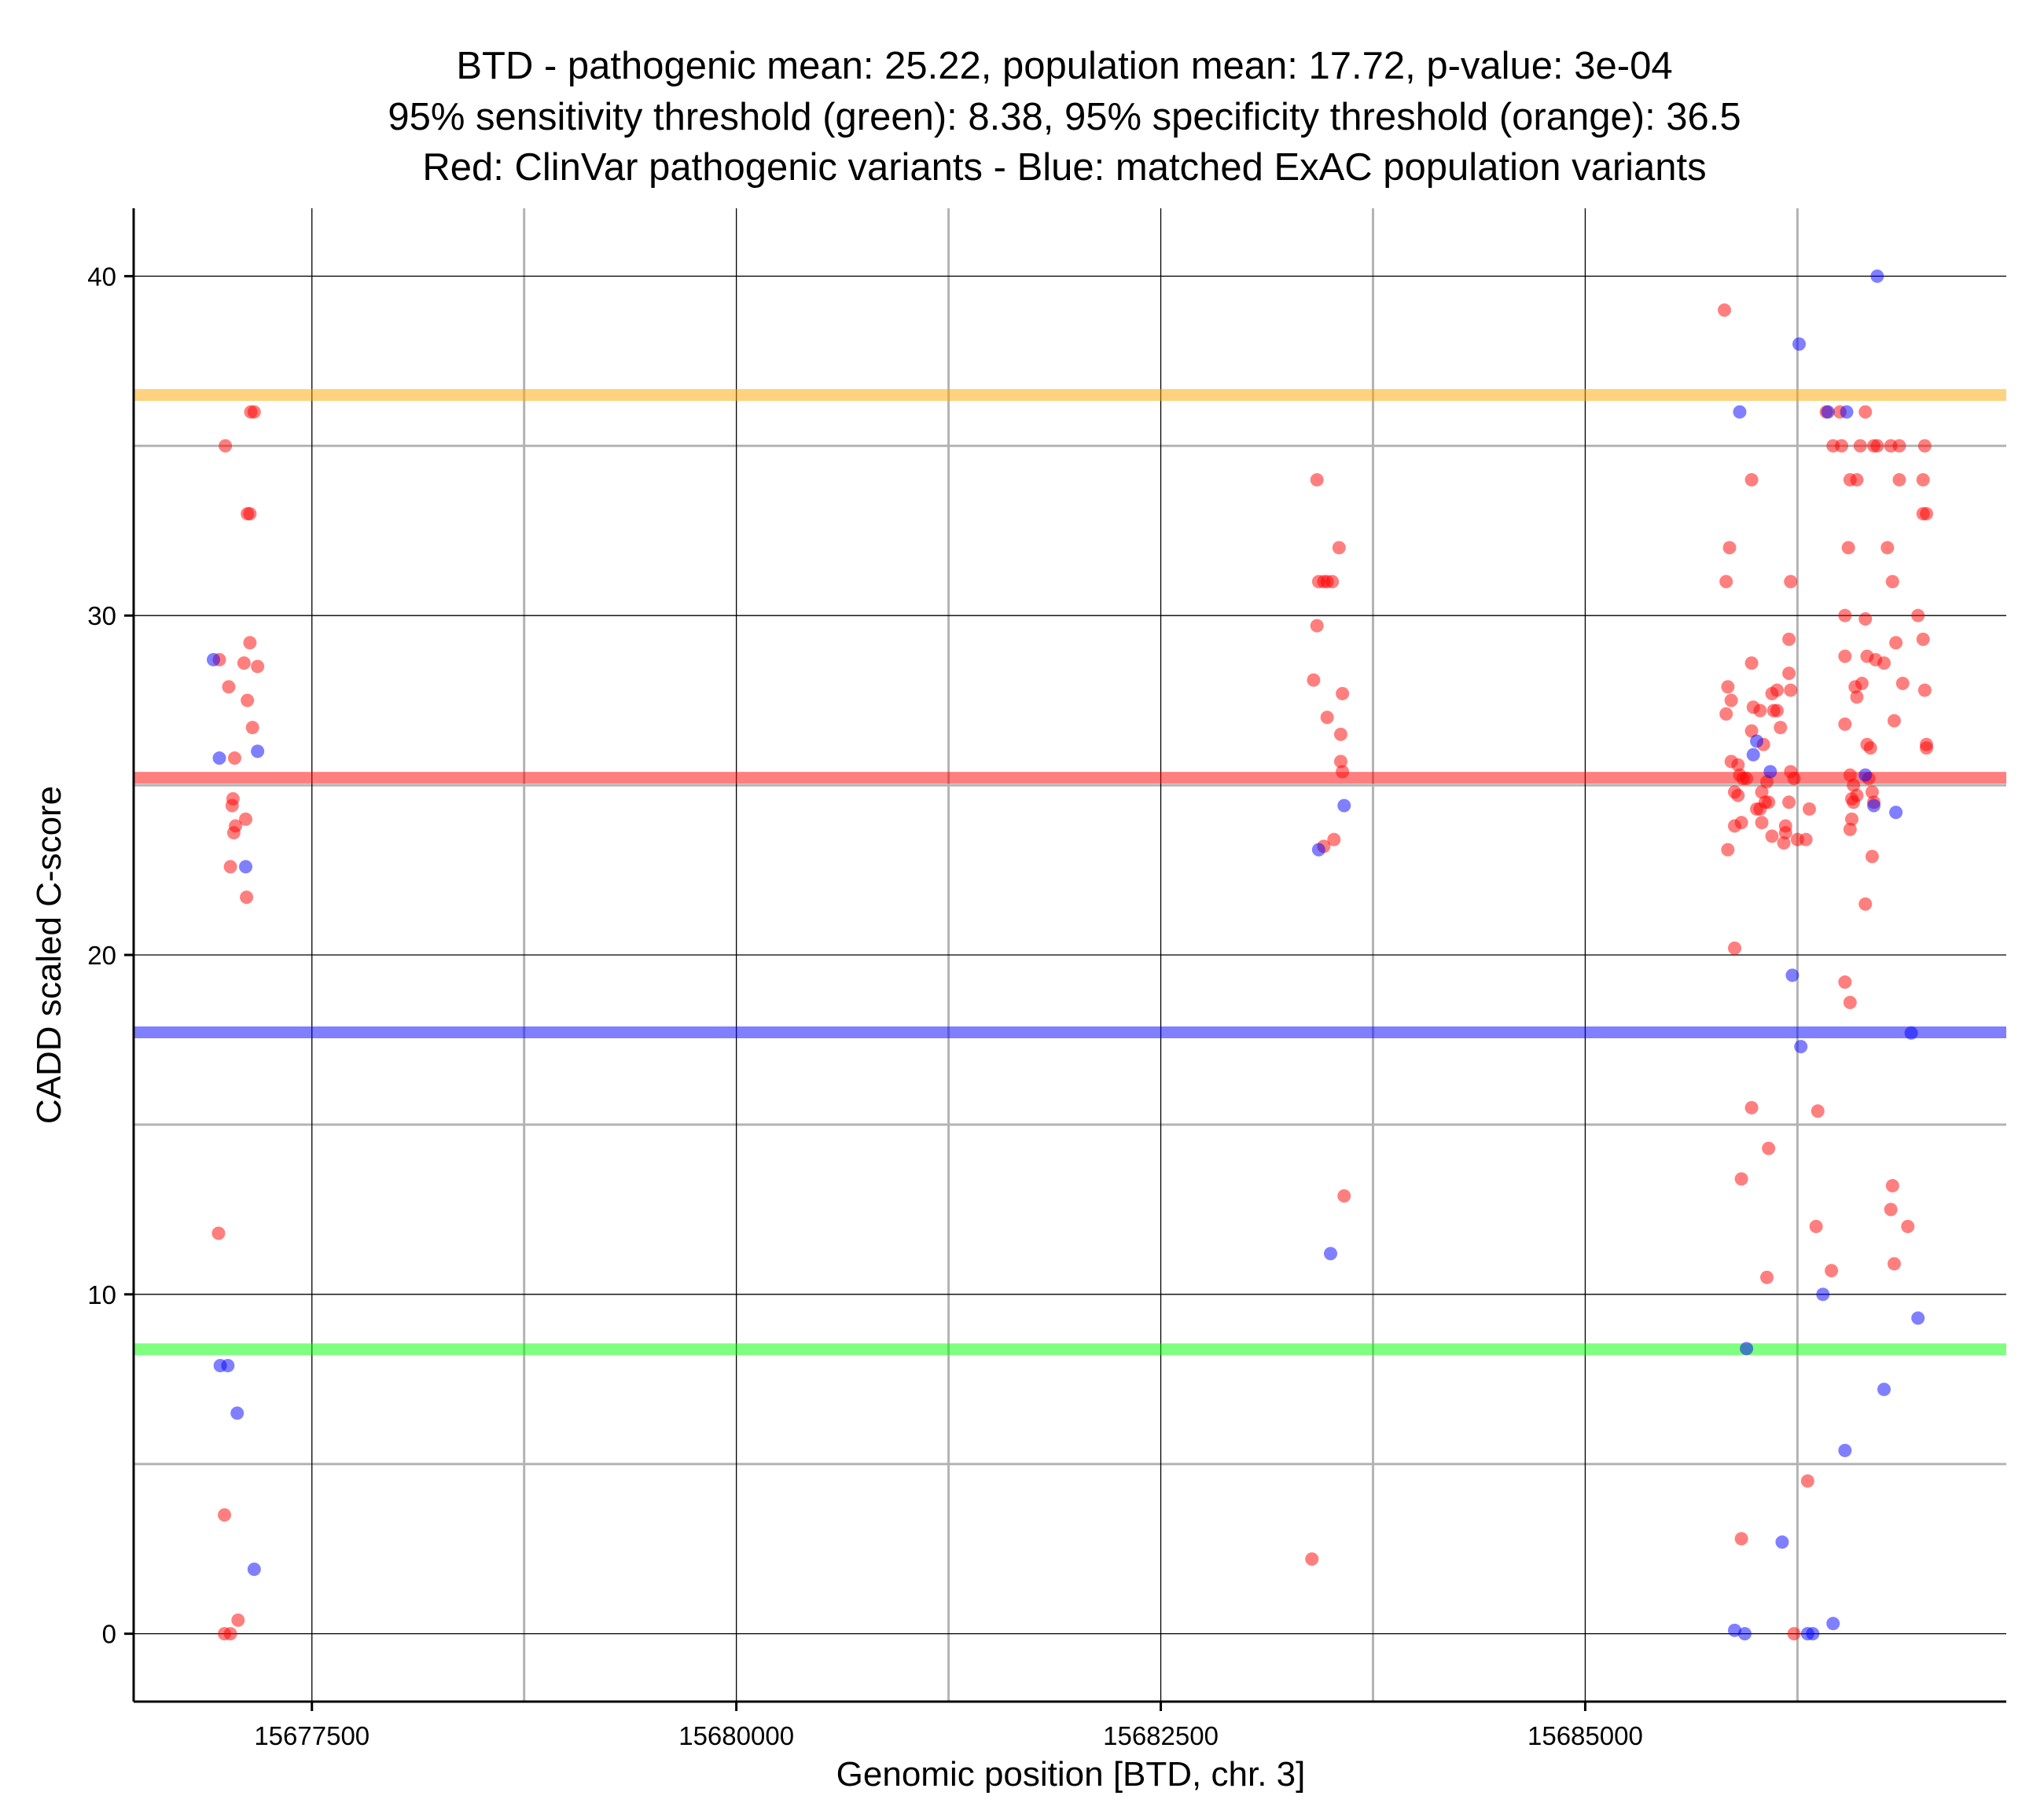 This screenshot has height=1814, width=2044. I want to click on y-tick-label: 10, so click(101, 1294).